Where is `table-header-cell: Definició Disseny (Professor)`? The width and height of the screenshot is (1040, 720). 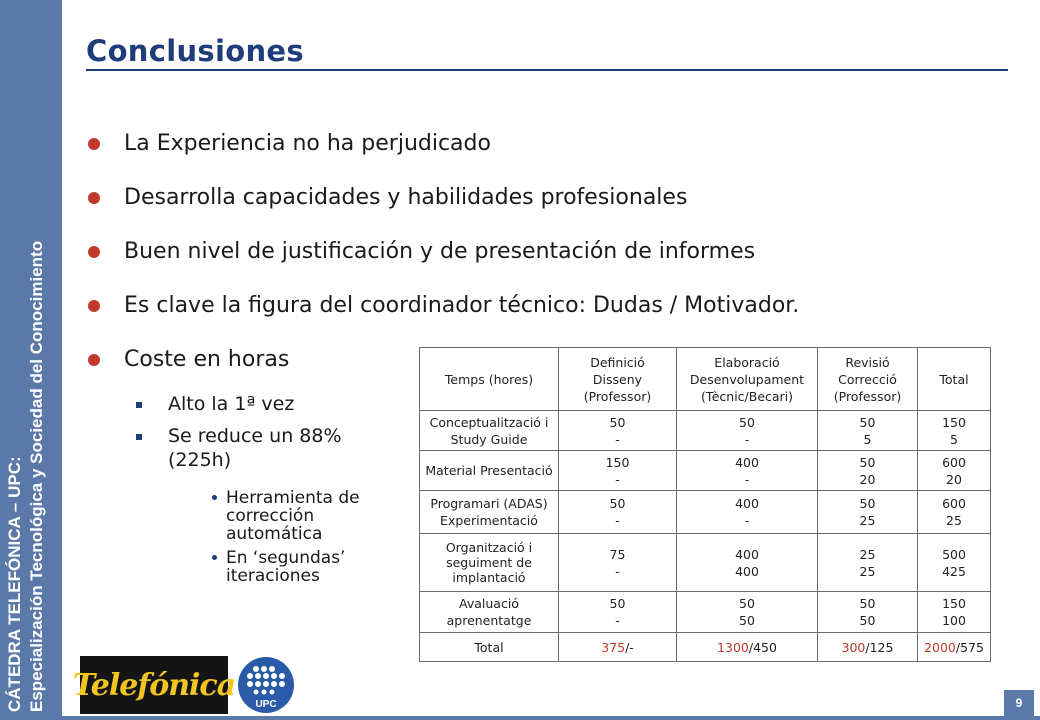
table-header-cell: Definició Disseny (Professor) is located at coordinates (617, 379).